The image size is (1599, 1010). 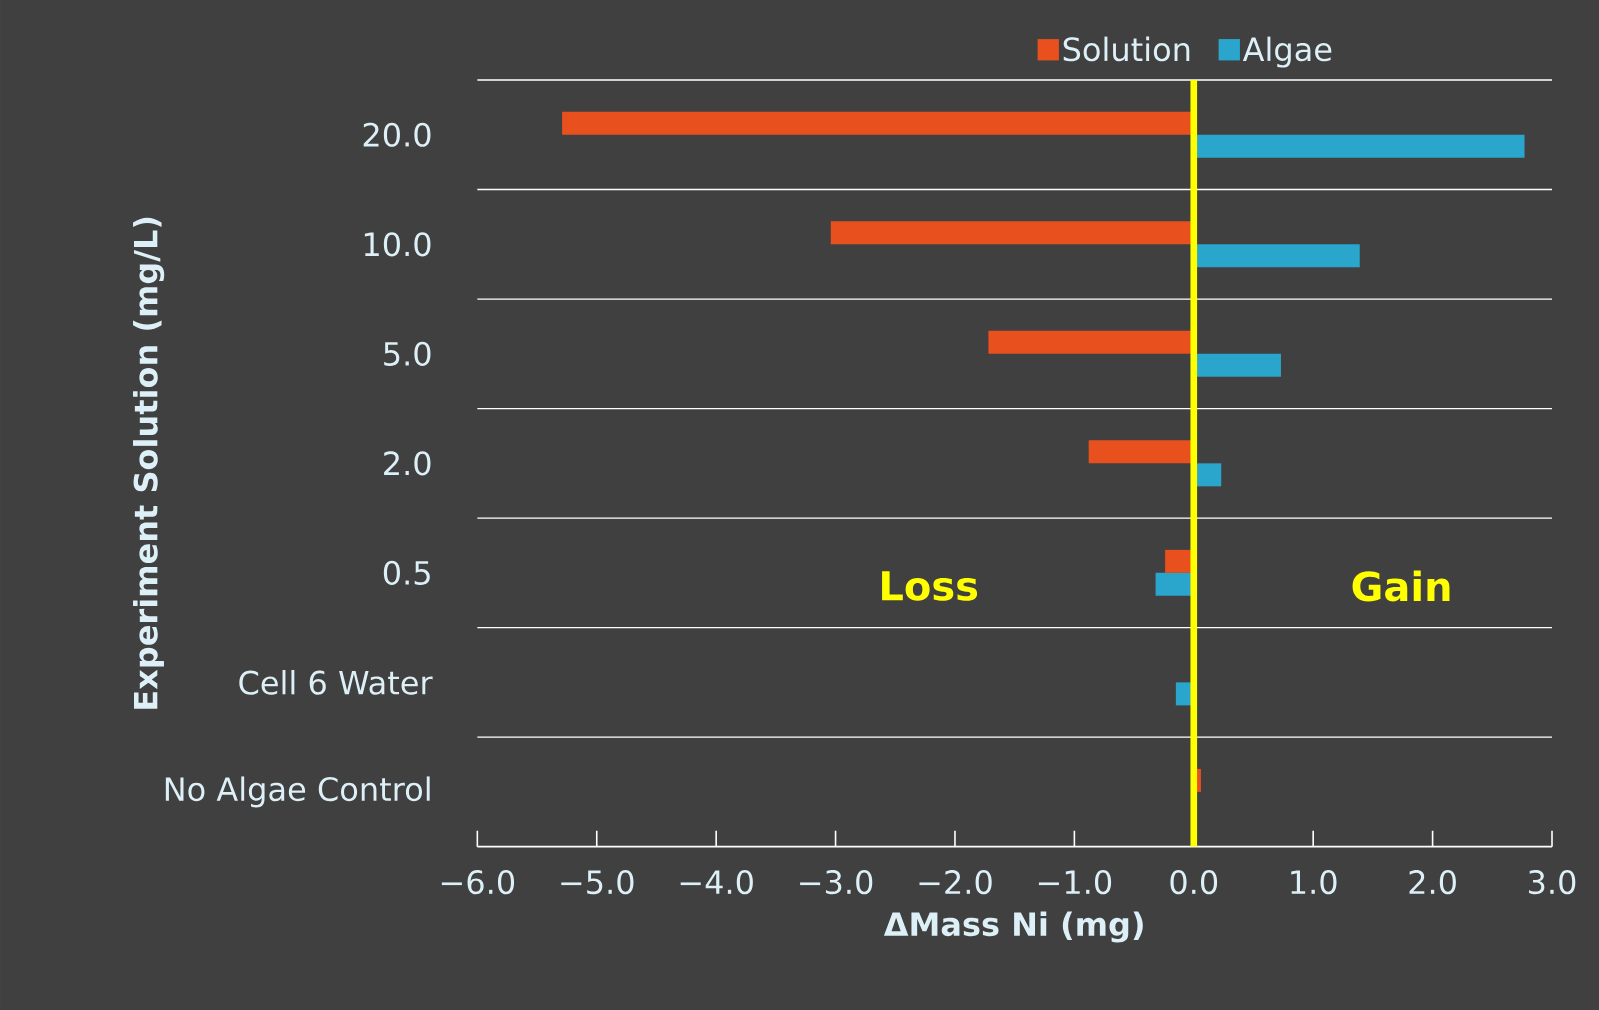 I want to click on x-tick-label: −6.0, so click(x=478, y=882).